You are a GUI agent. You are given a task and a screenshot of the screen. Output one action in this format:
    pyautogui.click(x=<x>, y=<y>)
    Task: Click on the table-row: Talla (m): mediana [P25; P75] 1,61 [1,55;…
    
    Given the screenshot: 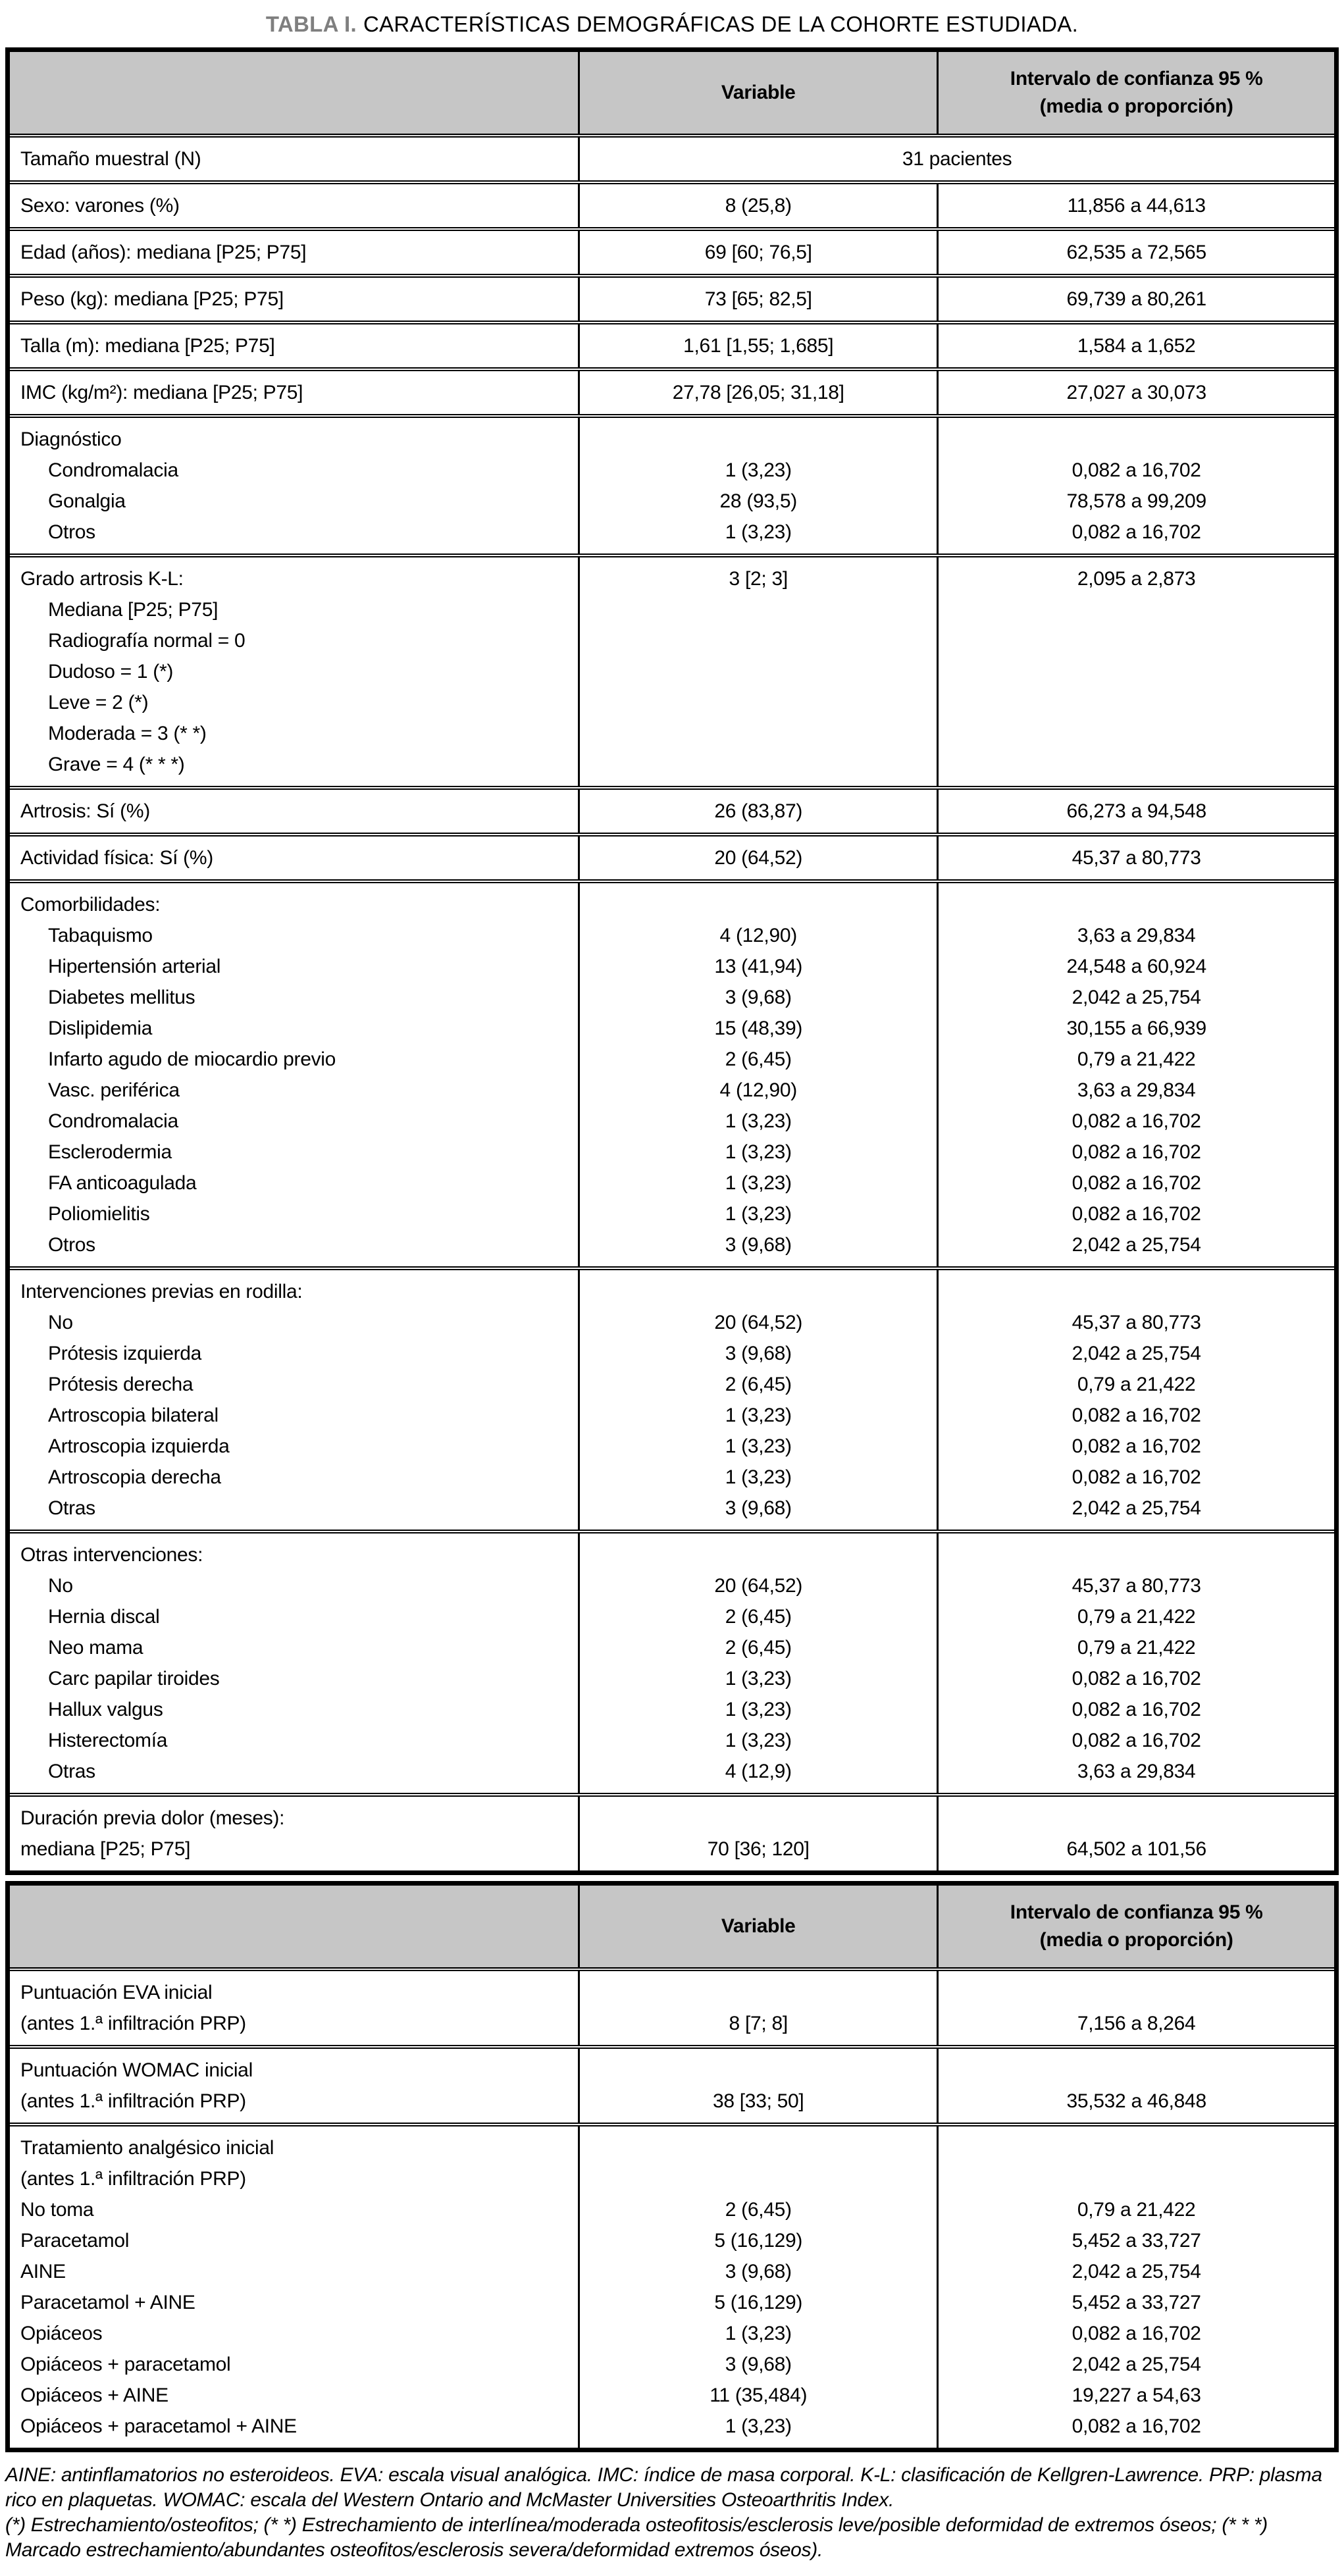 What is the action you would take?
    pyautogui.click(x=671, y=346)
    